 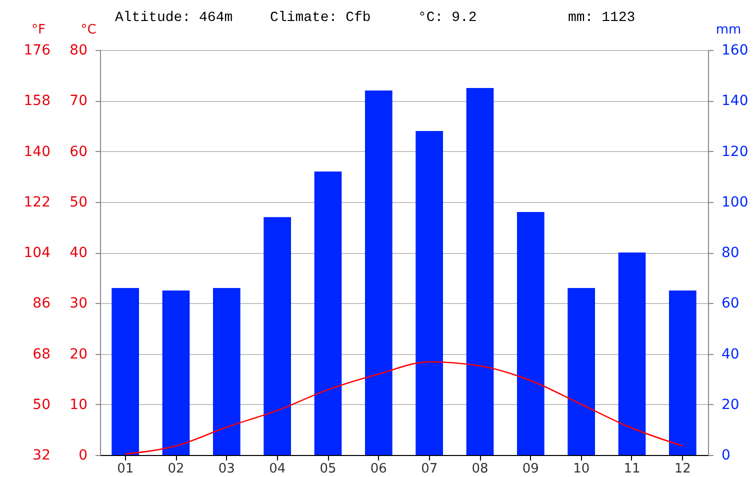 I want to click on y2-tick-label: 0, so click(x=726, y=456).